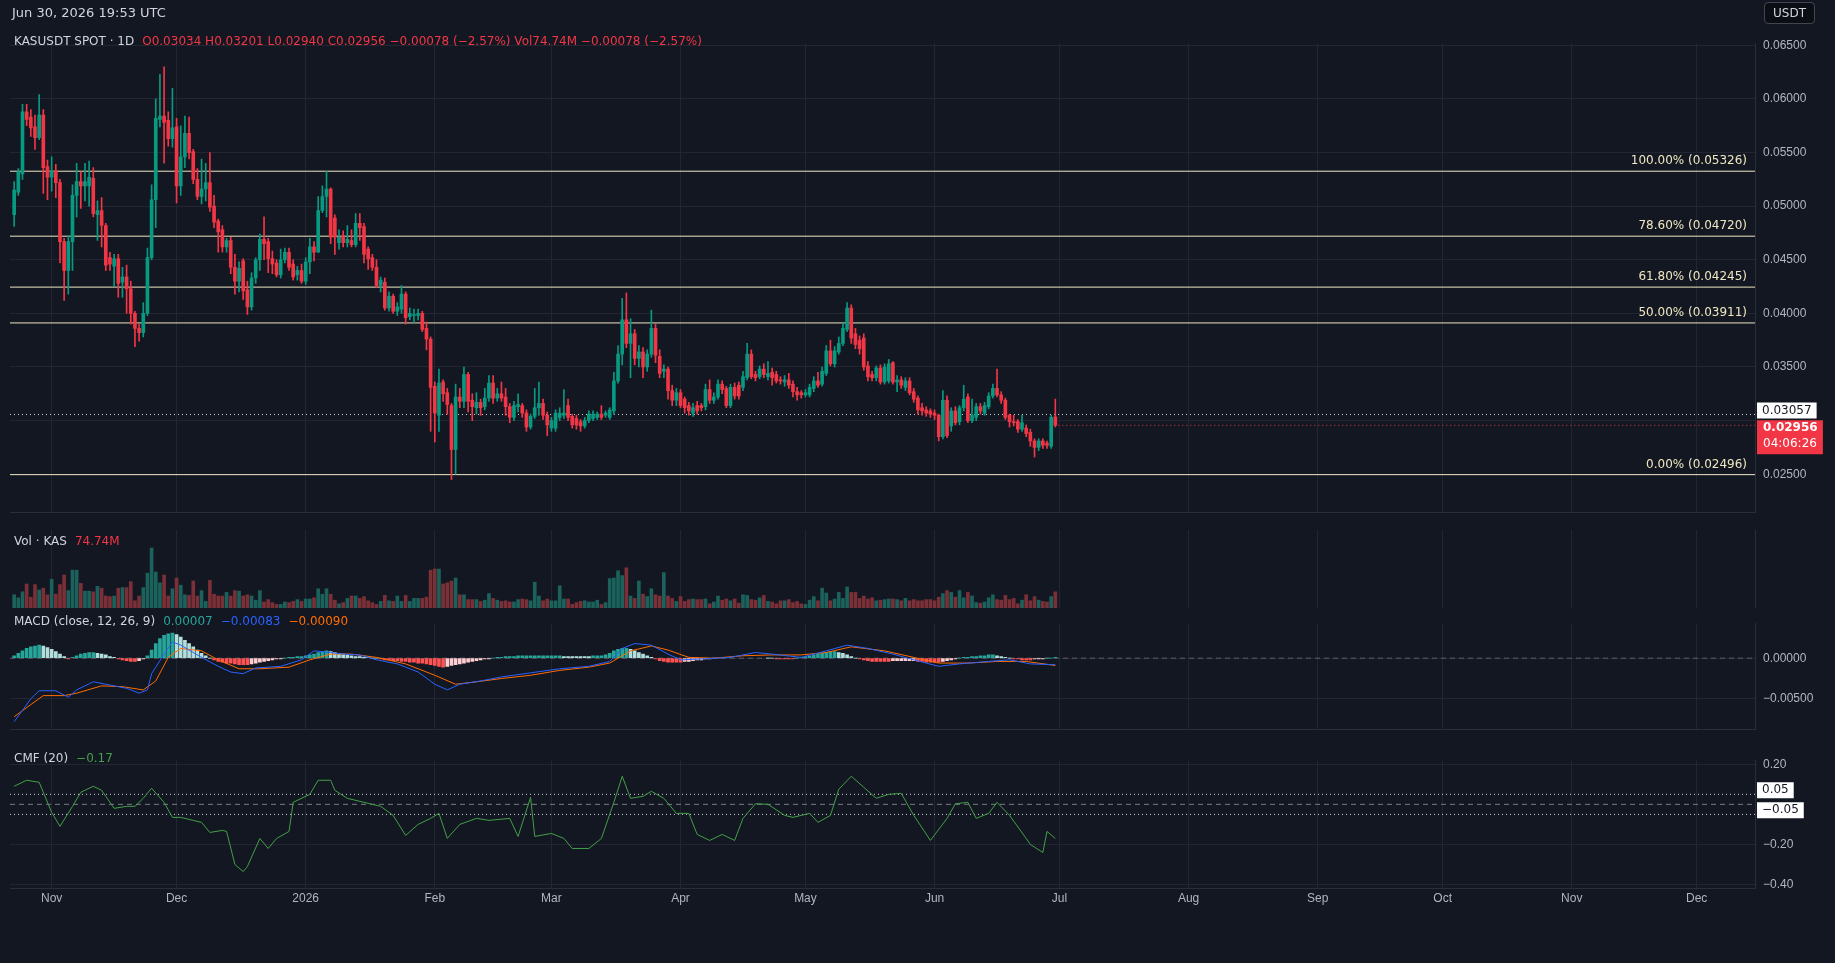 This screenshot has height=963, width=1835. I want to click on chart-title: KASUSDT SPOT · 1D, so click(74, 41).